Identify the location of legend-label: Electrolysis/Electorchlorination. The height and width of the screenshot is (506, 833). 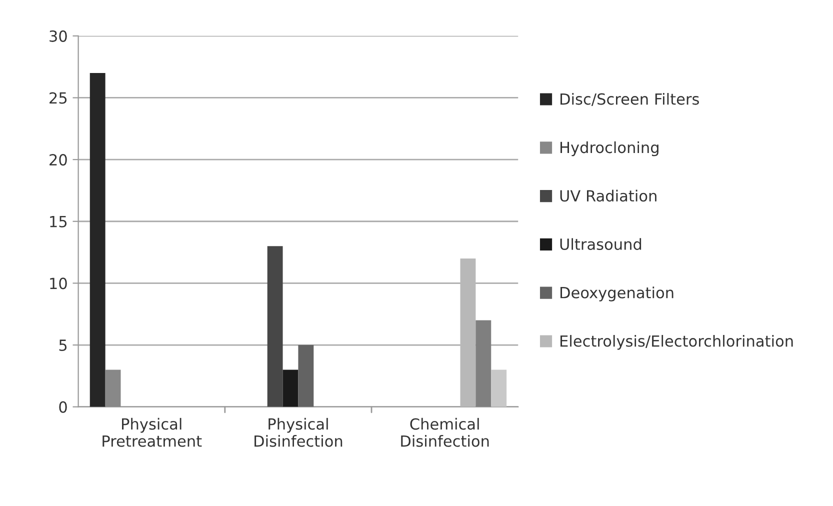
(676, 342).